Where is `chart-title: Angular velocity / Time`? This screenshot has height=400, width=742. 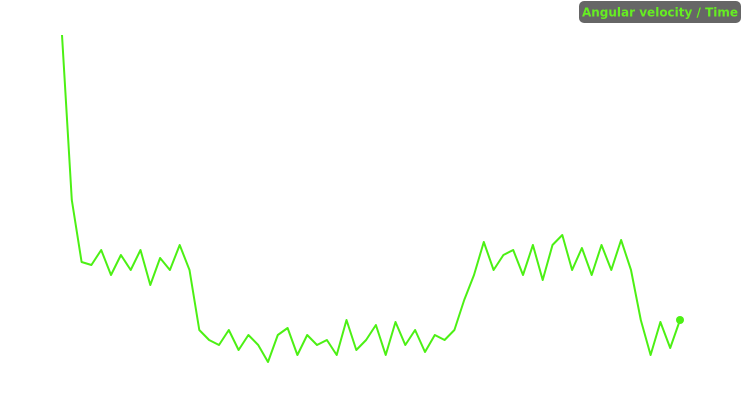 chart-title: Angular velocity / Time is located at coordinates (660, 13).